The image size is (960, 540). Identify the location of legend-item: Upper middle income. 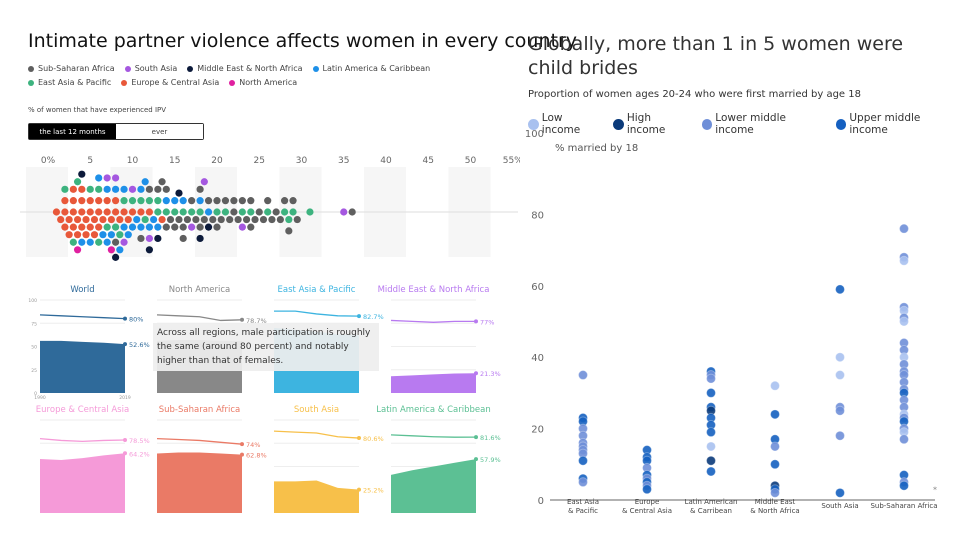
(897, 124).